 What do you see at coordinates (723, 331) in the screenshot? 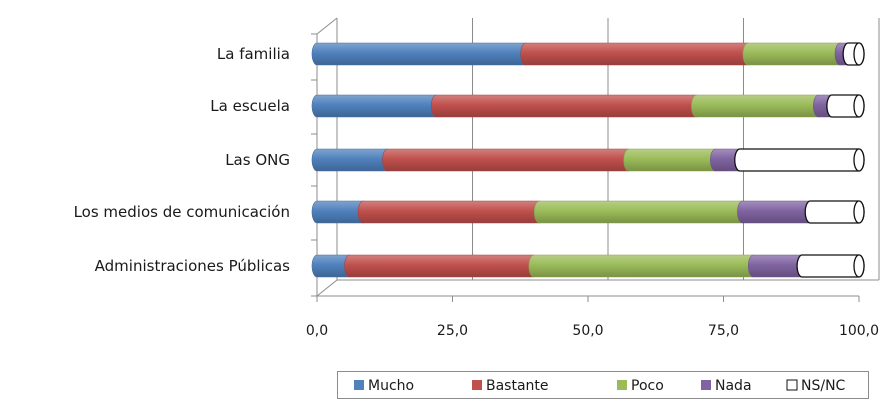
I see `x-tick-label: 75,0` at bounding box center [723, 331].